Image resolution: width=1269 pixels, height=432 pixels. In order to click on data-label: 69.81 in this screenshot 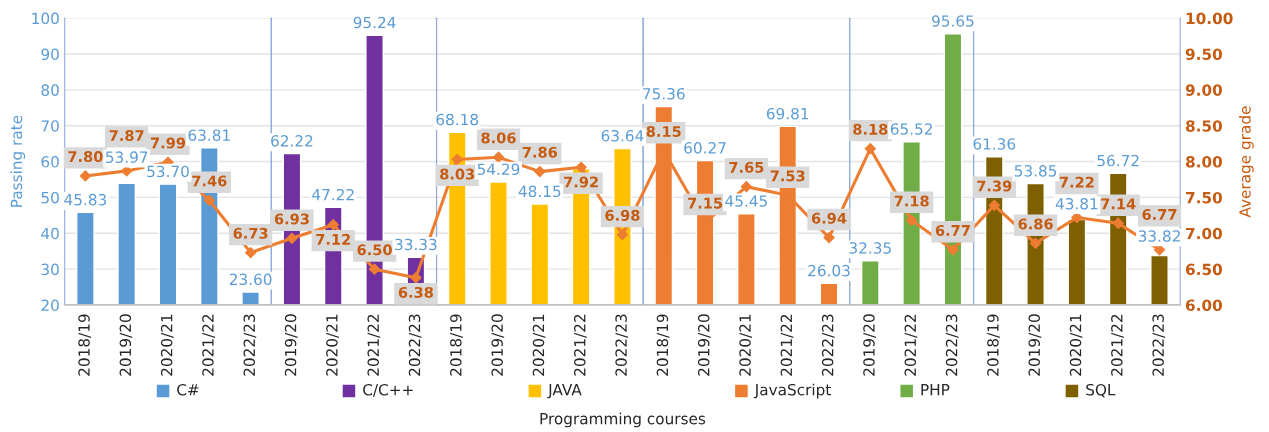, I will do `click(787, 113)`.